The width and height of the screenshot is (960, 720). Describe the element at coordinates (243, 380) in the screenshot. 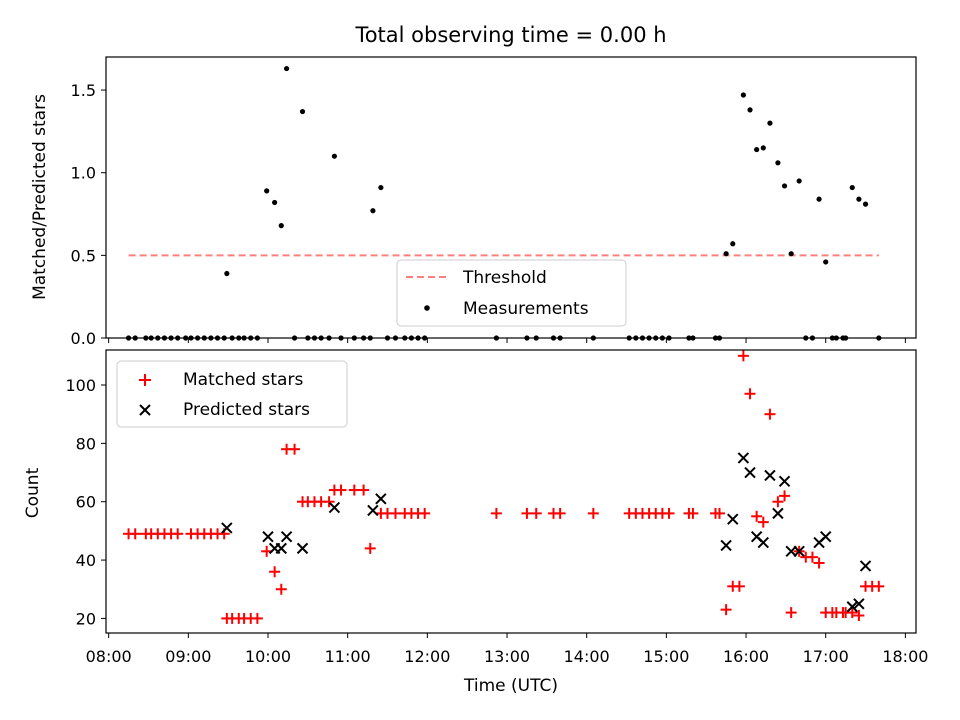

I see `legend-matched-label: Matched stars` at that location.